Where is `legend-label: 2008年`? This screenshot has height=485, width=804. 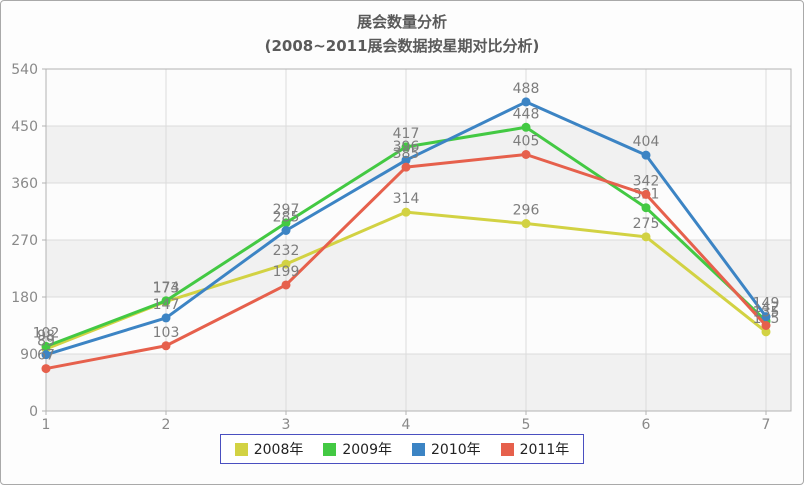
legend-label: 2008年 is located at coordinates (278, 450).